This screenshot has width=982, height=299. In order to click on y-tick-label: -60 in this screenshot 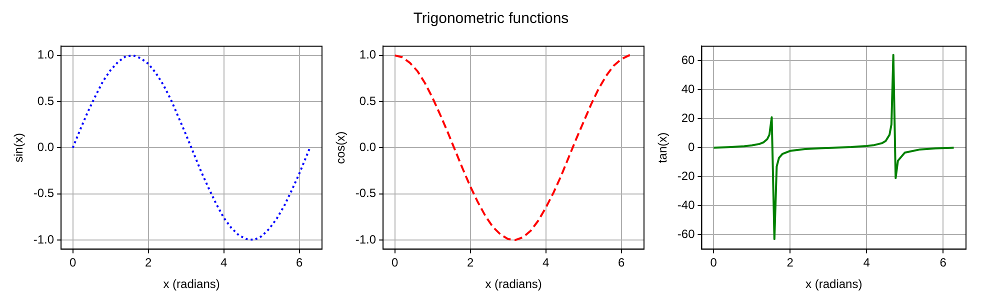, I will do `click(686, 234)`.